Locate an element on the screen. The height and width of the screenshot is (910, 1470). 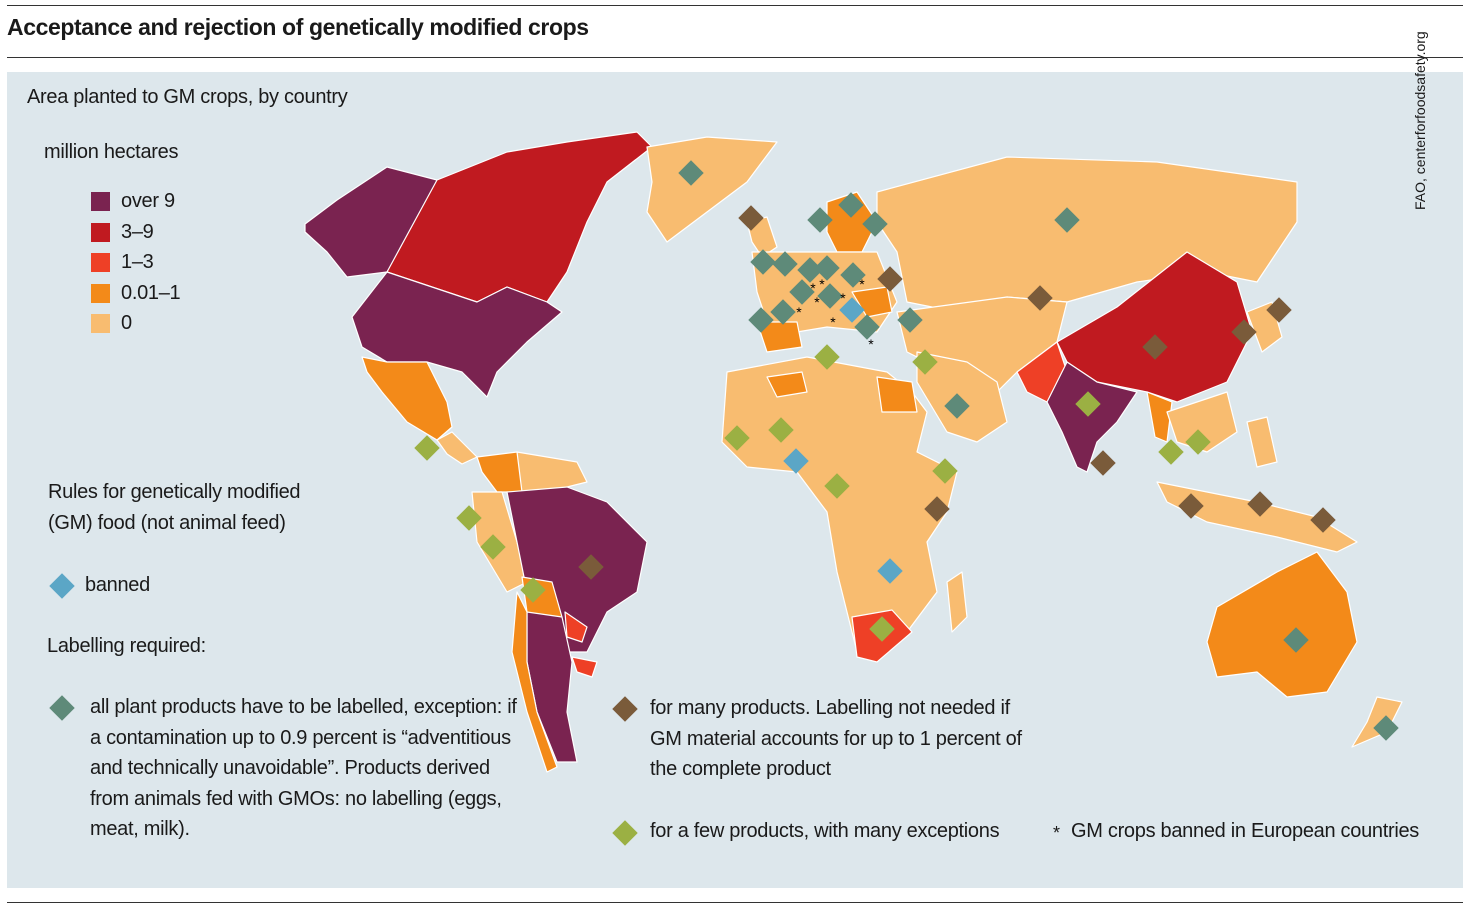
legend-label: over 9 is located at coordinates (148, 201).